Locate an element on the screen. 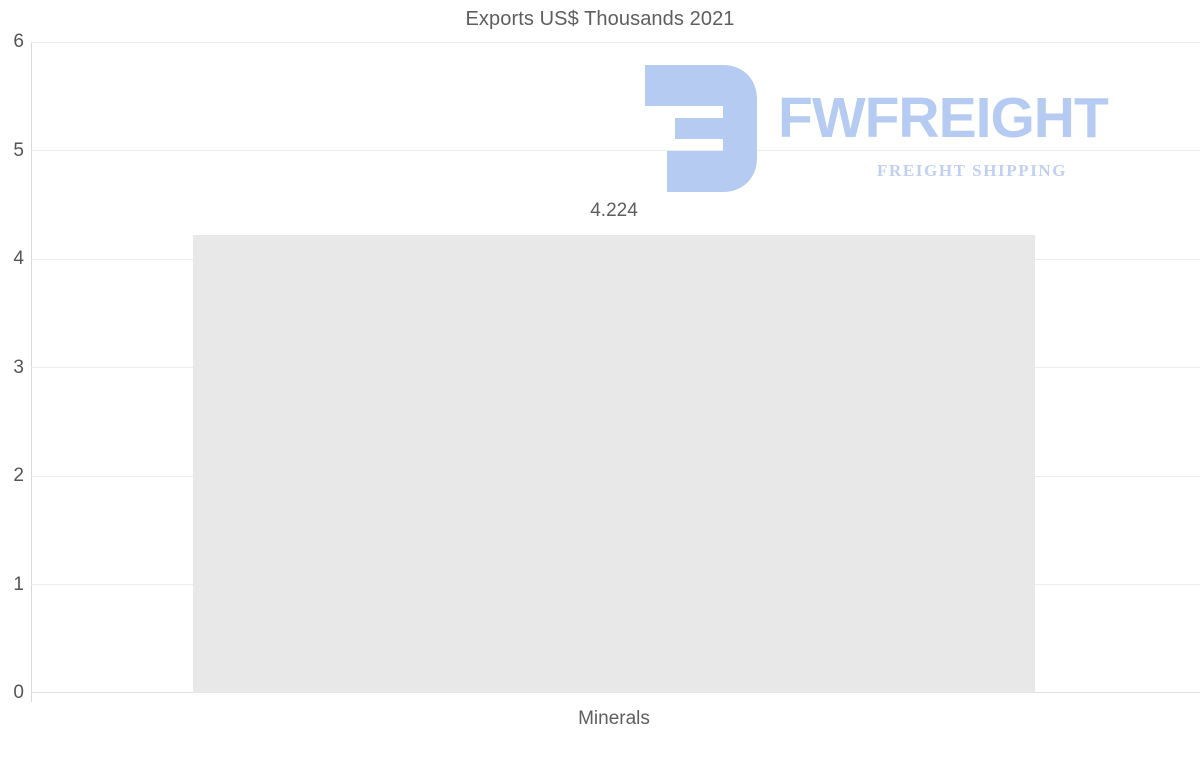  y-axis-labels: 6 5 4 3 2 1 0 is located at coordinates (12, 381).